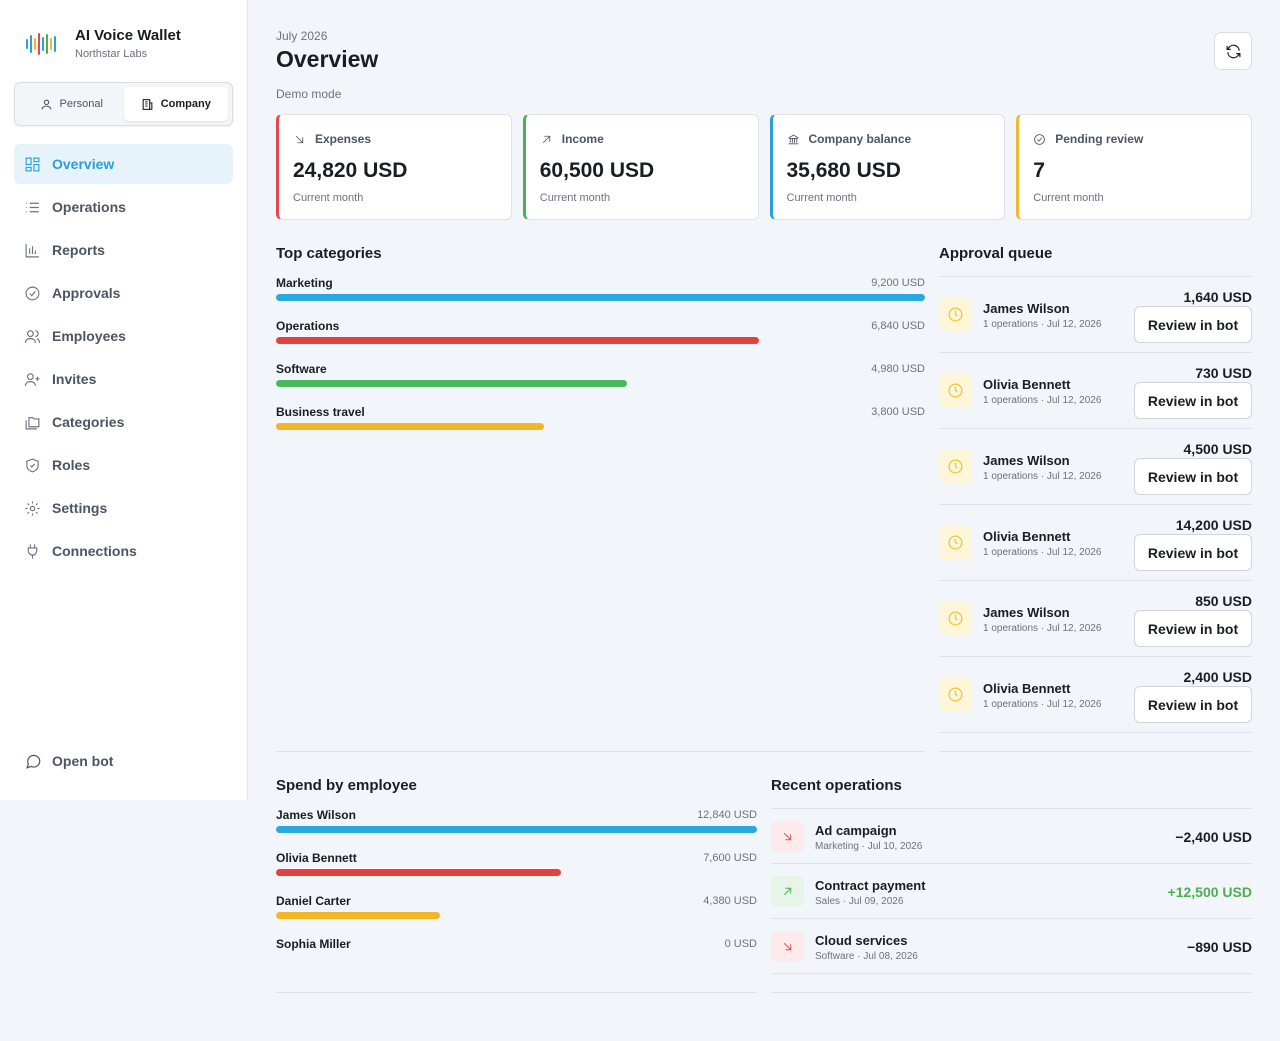  I want to click on category-row: Software 4,980 USD, so click(600, 383).